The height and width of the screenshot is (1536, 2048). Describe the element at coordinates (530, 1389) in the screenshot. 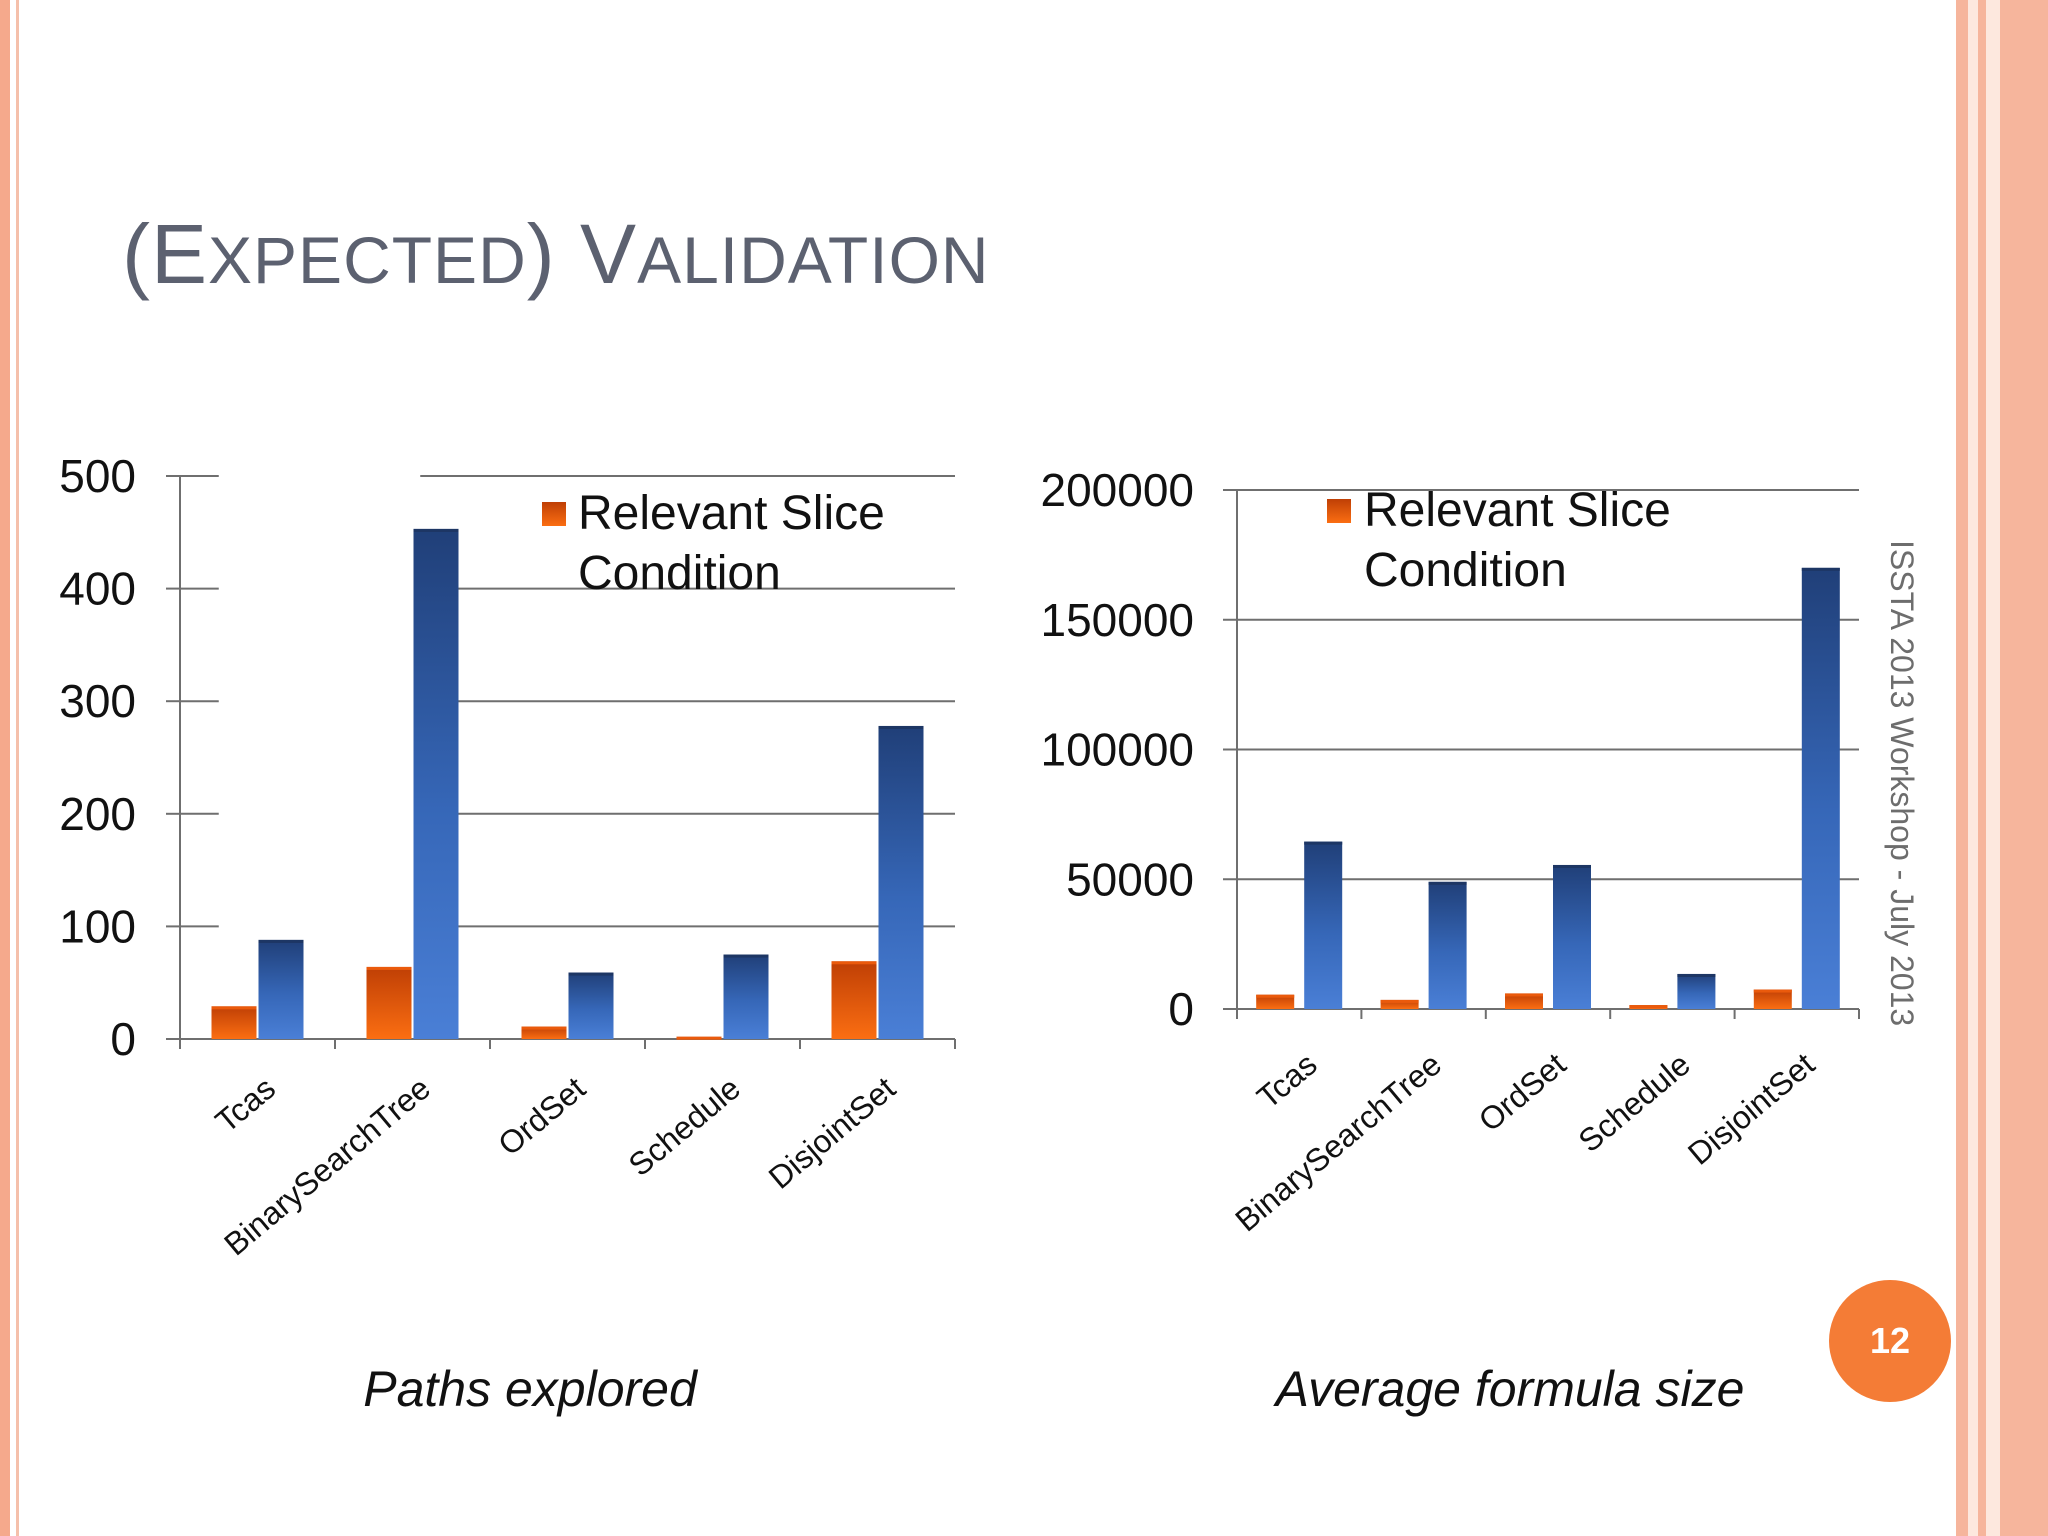

I see `chart-caption-paths: Paths explored` at that location.